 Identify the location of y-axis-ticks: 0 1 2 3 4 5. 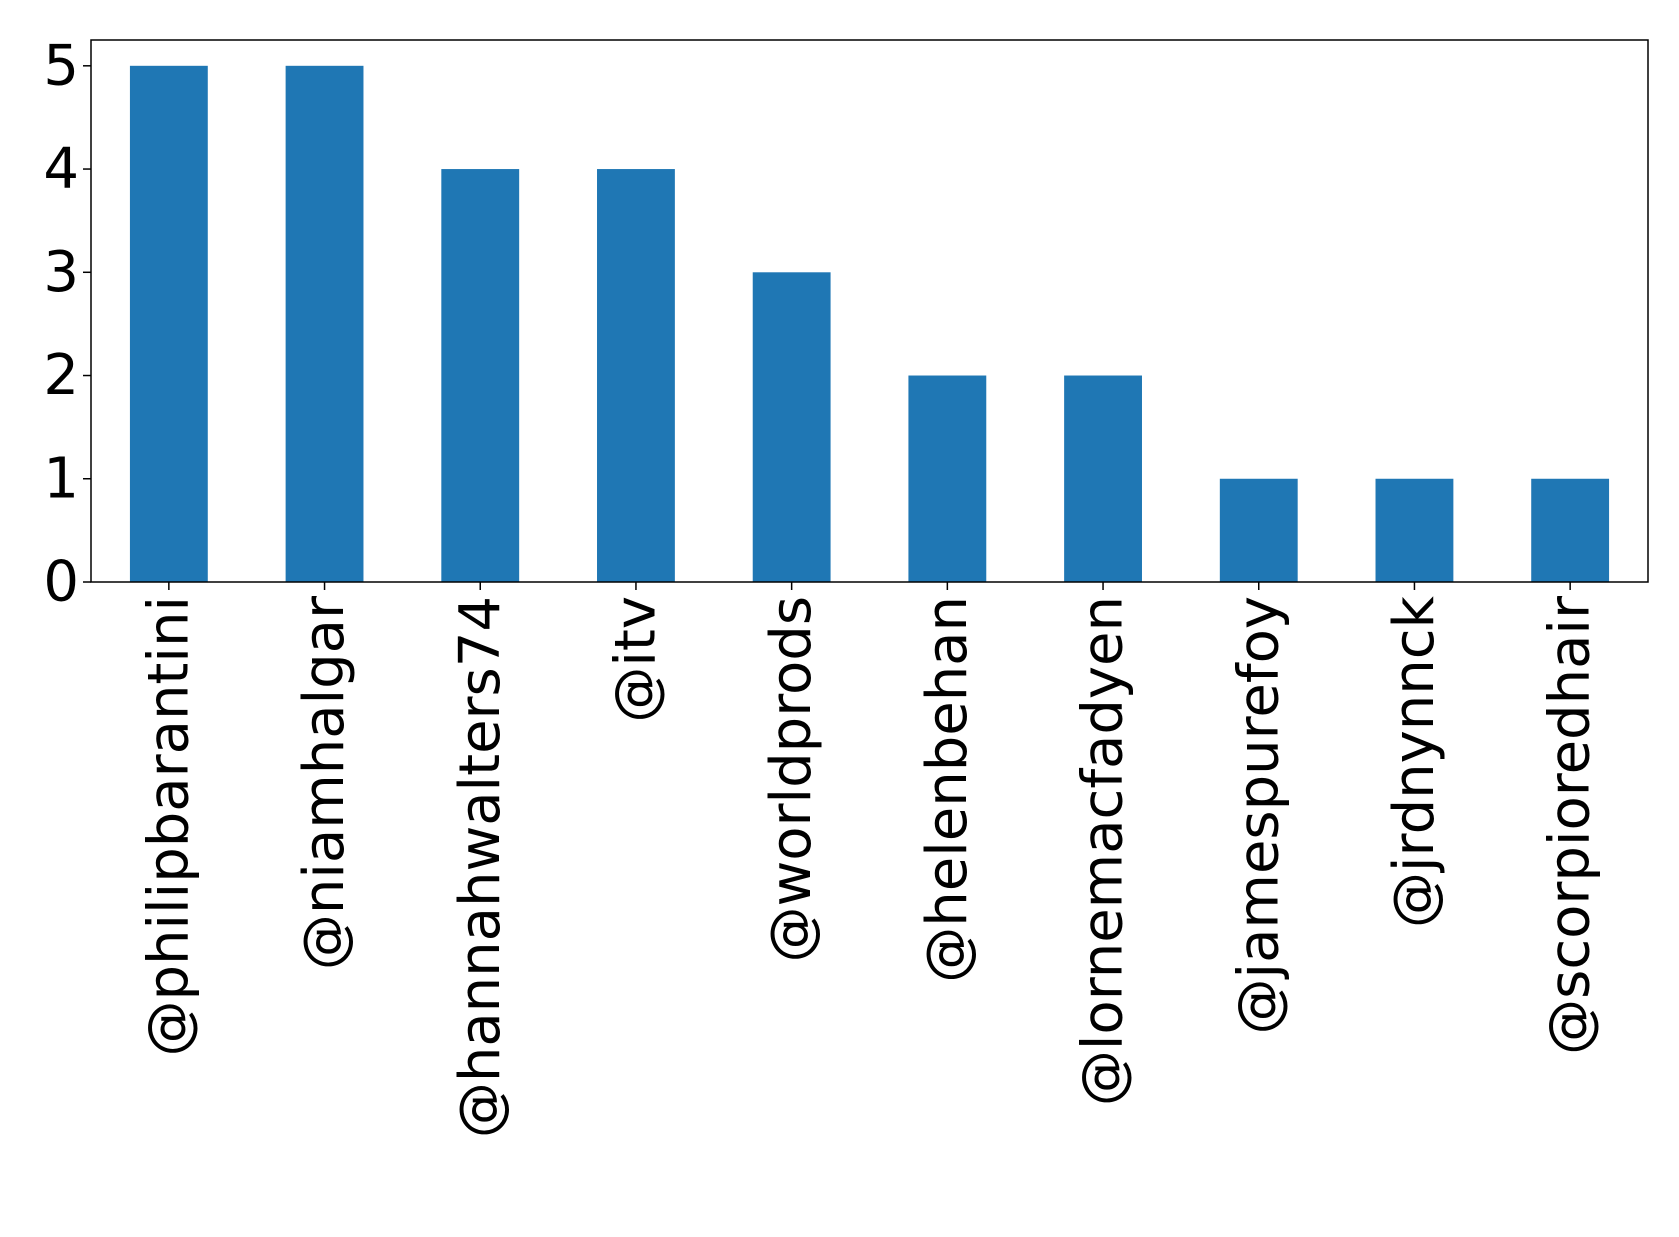
(67, 324).